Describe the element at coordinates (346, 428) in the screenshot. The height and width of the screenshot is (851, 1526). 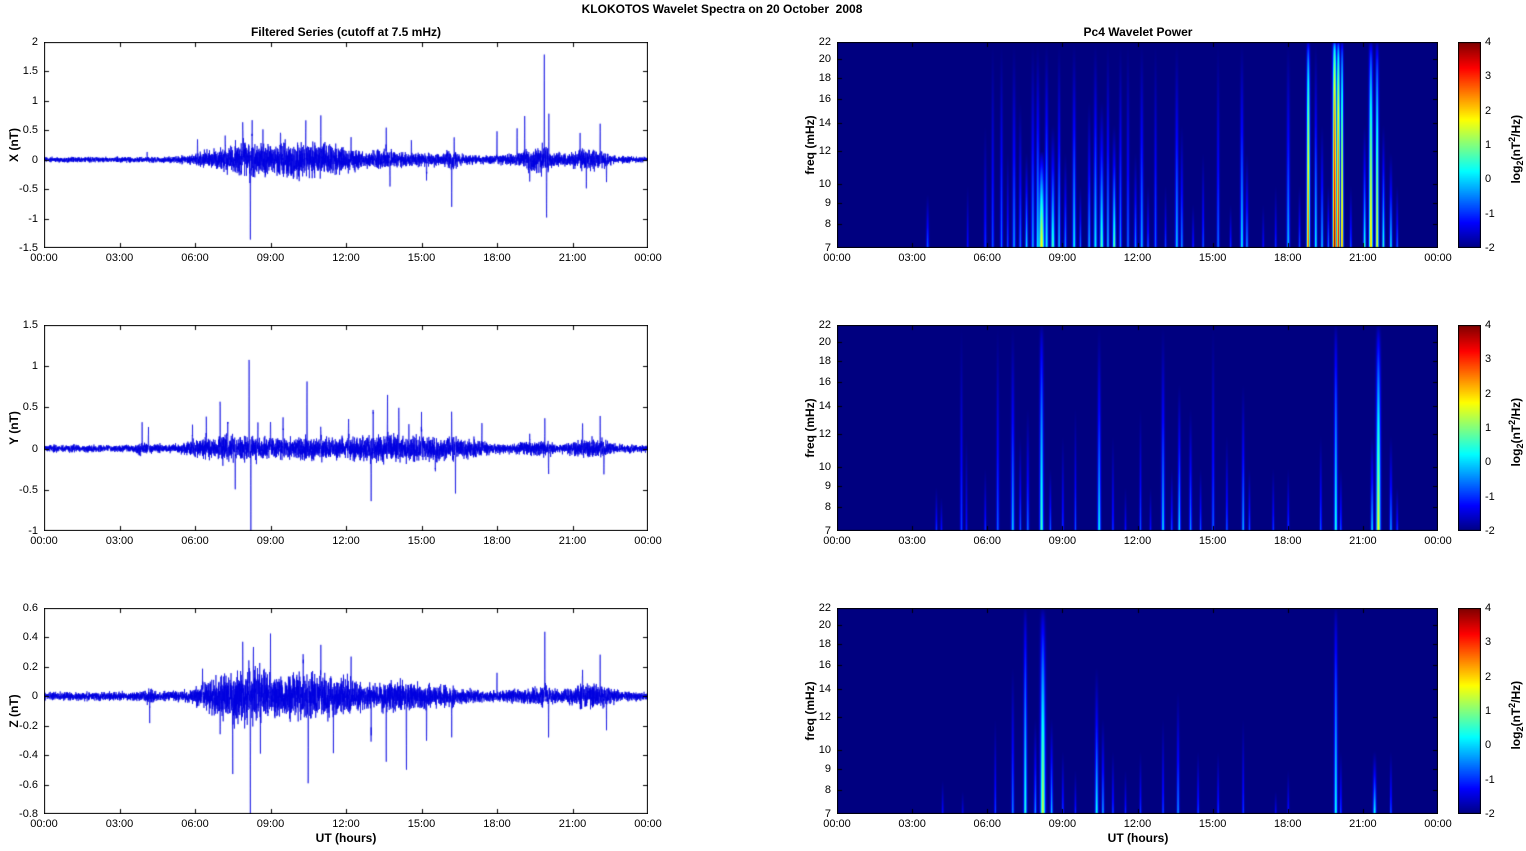
I see `y-series-plot-canvas` at that location.